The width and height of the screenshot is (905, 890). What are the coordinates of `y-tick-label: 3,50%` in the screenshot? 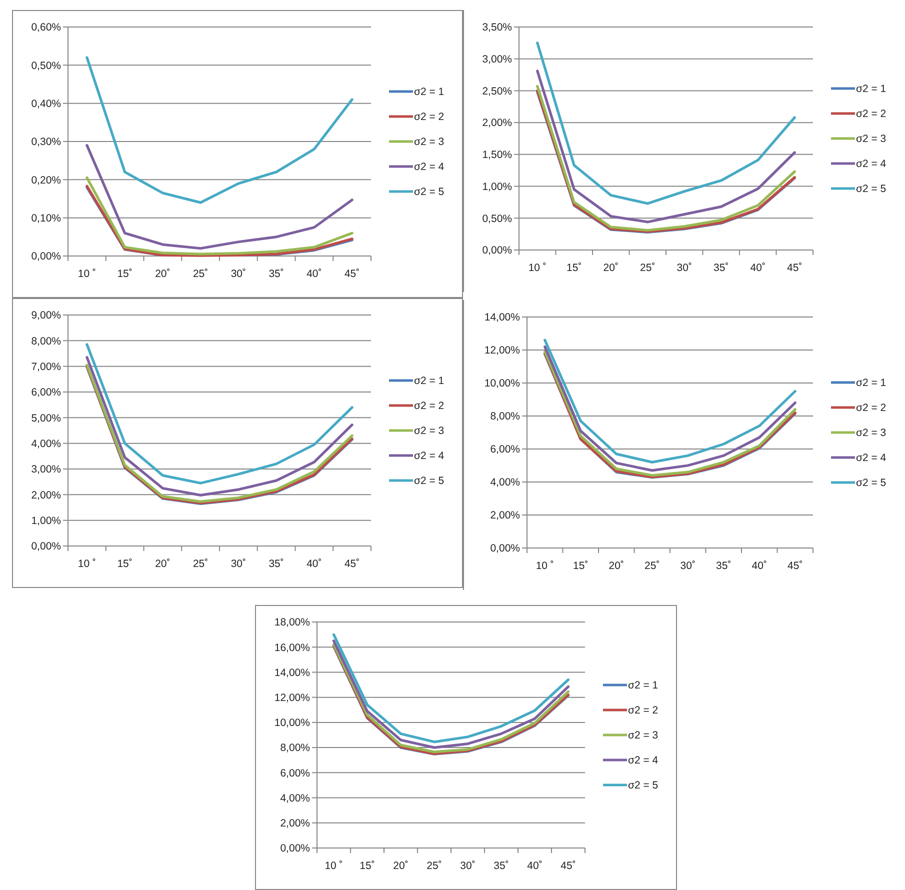 It's located at (497, 28).